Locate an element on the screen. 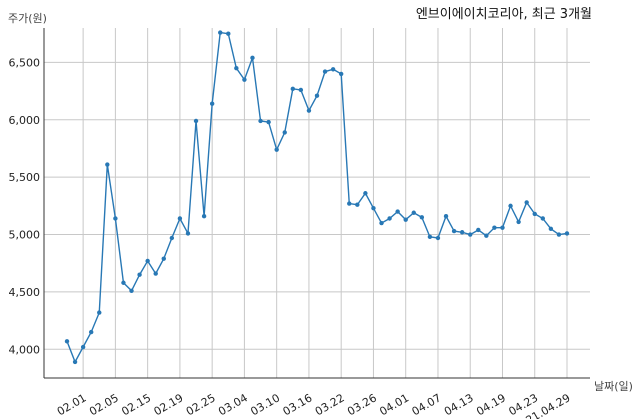 This screenshot has height=419, width=640. y-tick-label: 6,000 is located at coordinates (25, 120).